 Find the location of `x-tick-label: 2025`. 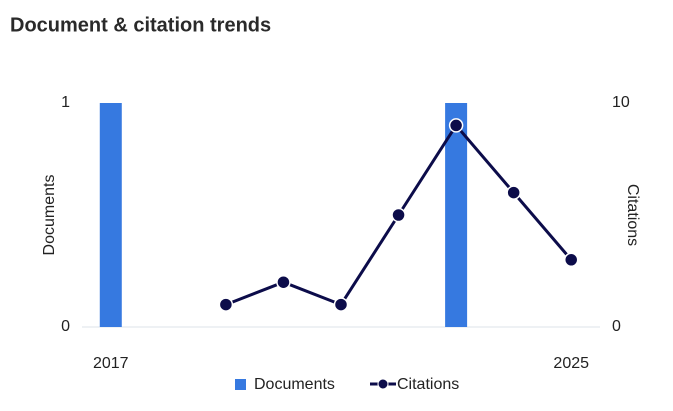

x-tick-label: 2025 is located at coordinates (571, 363).